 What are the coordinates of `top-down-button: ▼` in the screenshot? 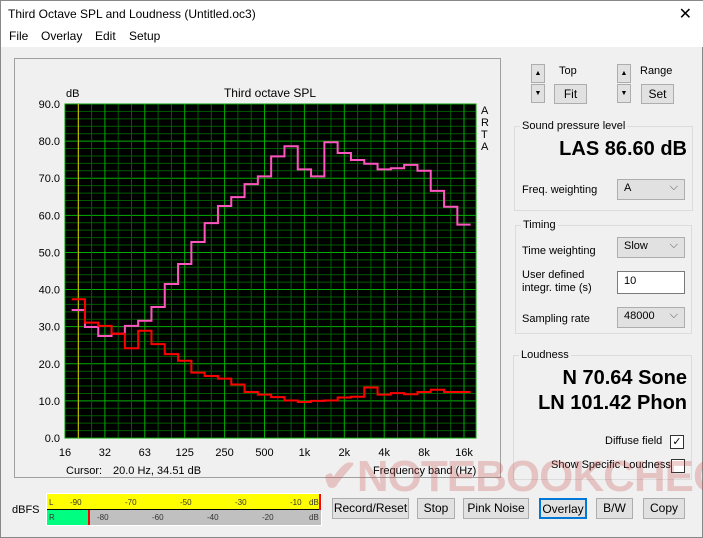 It's located at (538, 93).